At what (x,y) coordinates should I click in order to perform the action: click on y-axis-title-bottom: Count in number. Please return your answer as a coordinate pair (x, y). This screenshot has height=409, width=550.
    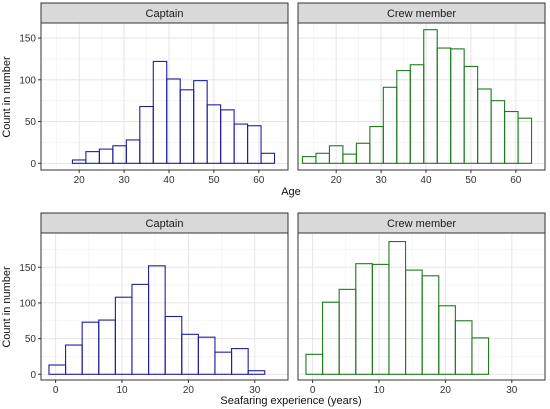
    Looking at the image, I should click on (7, 307).